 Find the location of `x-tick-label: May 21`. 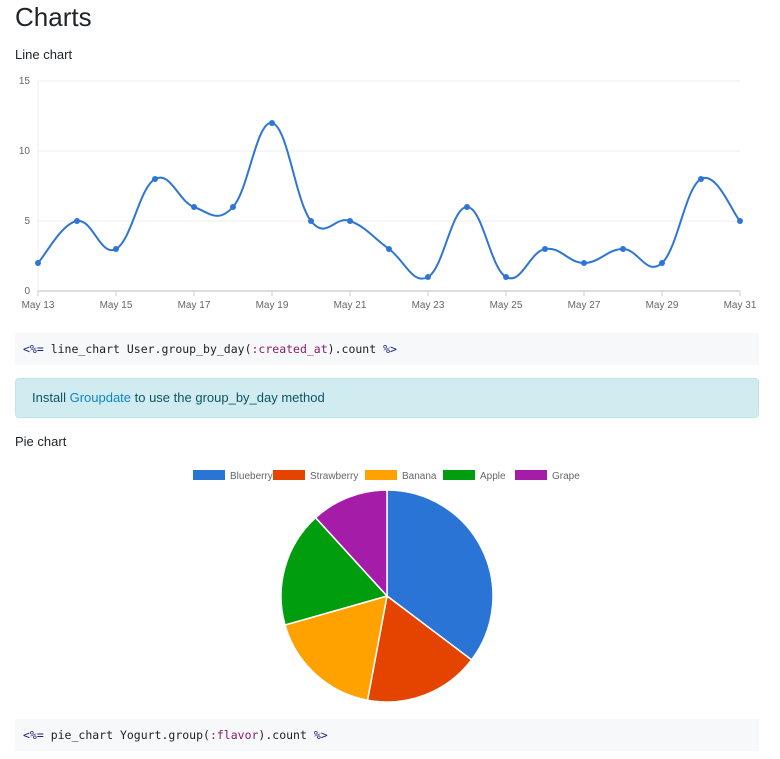

x-tick-label: May 21 is located at coordinates (350, 305).